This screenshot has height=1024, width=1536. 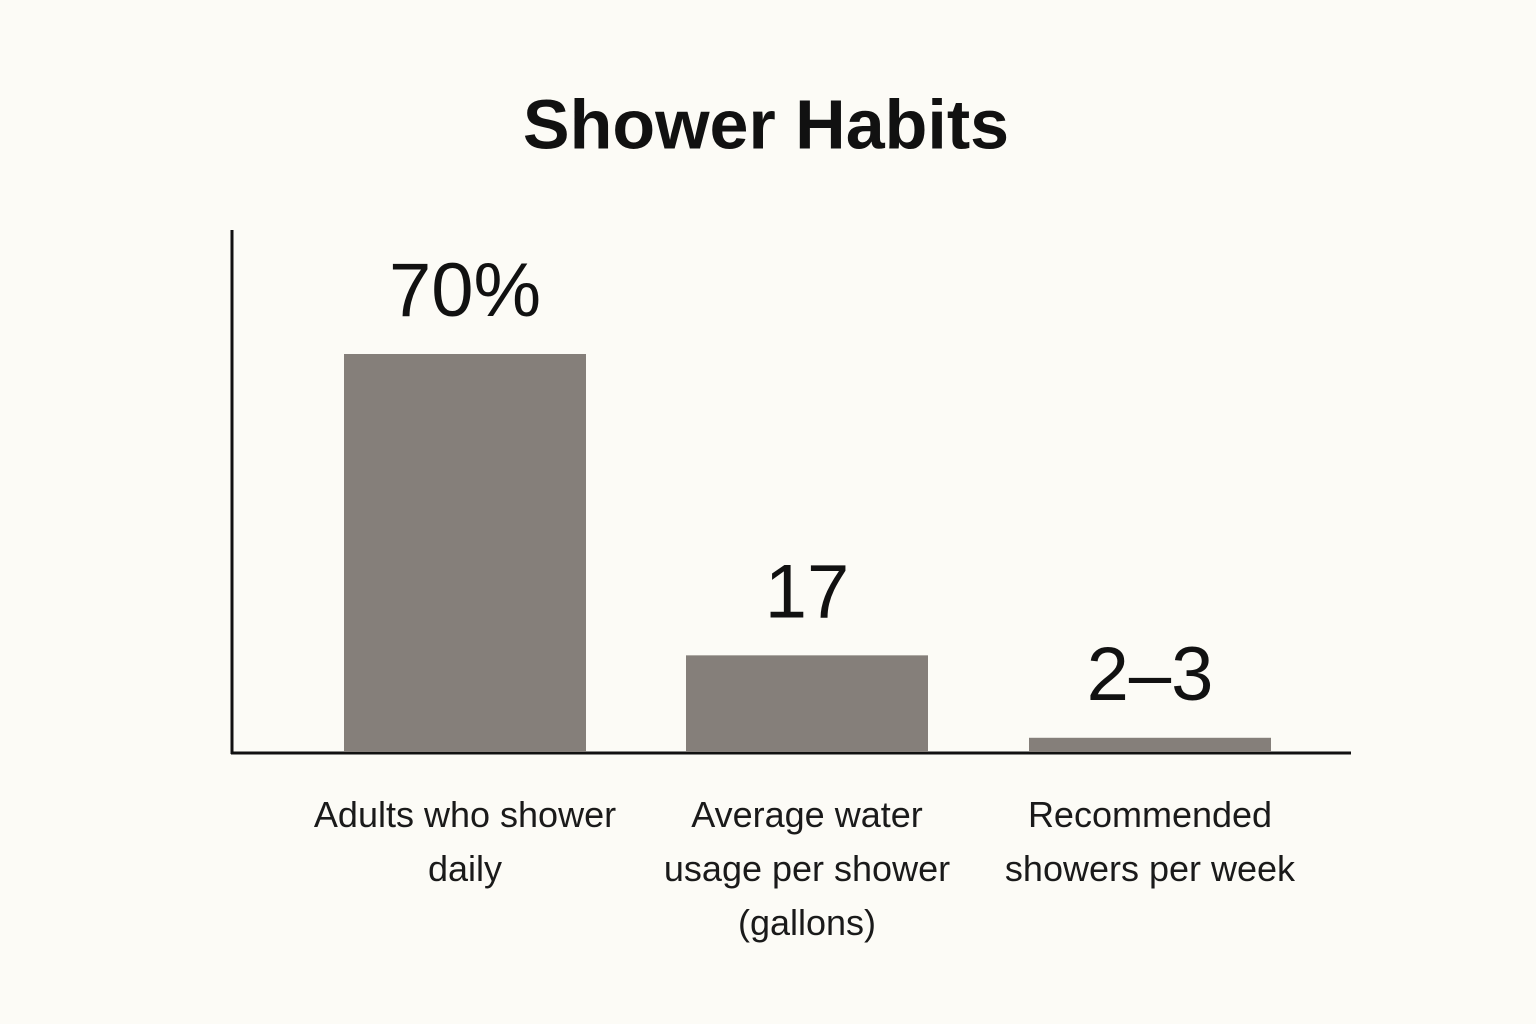 I want to click on chart-title: Shower Habits, so click(x=766, y=124).